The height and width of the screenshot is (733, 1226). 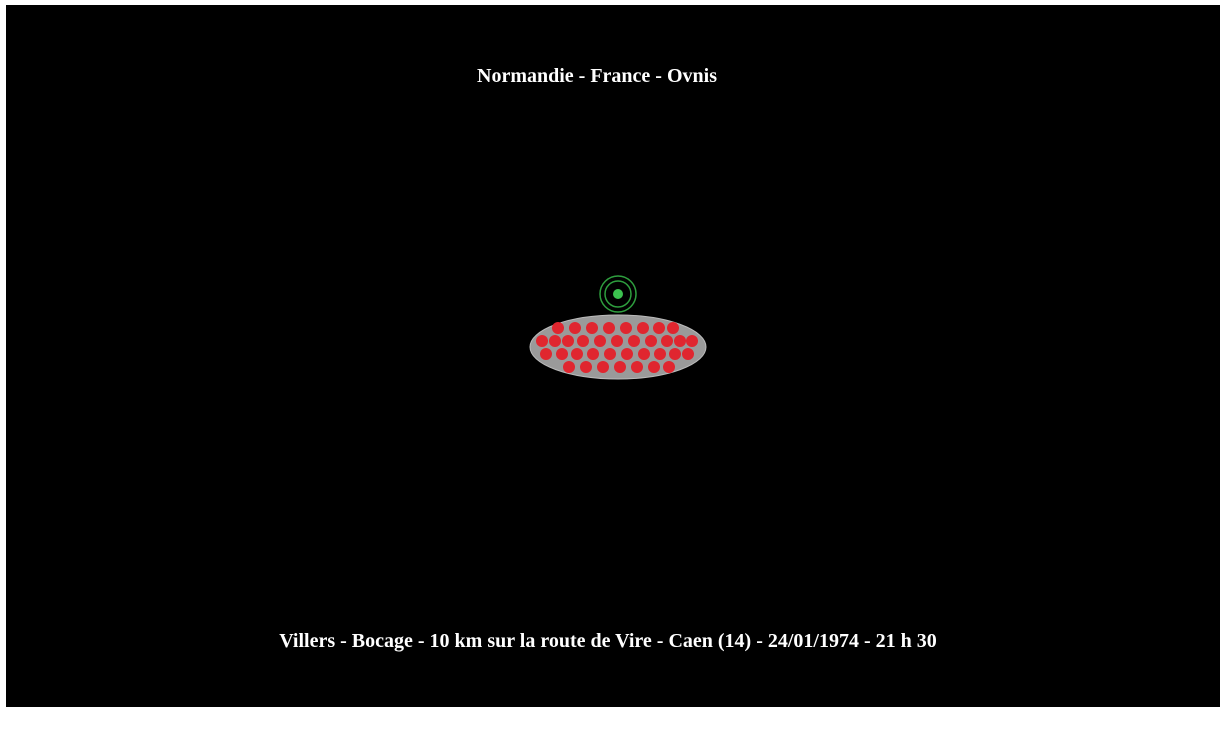 I want to click on red-lights, so click(x=617, y=347).